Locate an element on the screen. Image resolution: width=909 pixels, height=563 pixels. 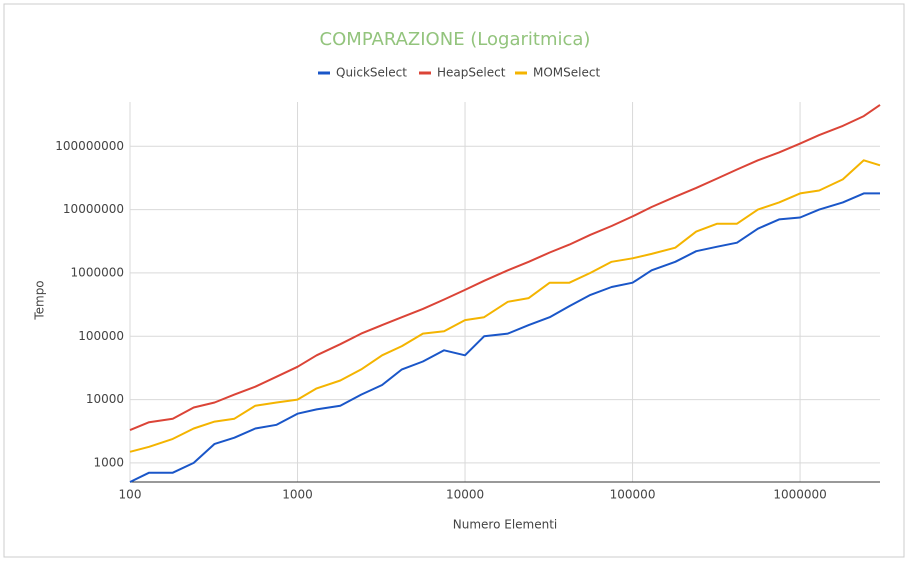
y-tick-label: 10000 is located at coordinates (105, 399).